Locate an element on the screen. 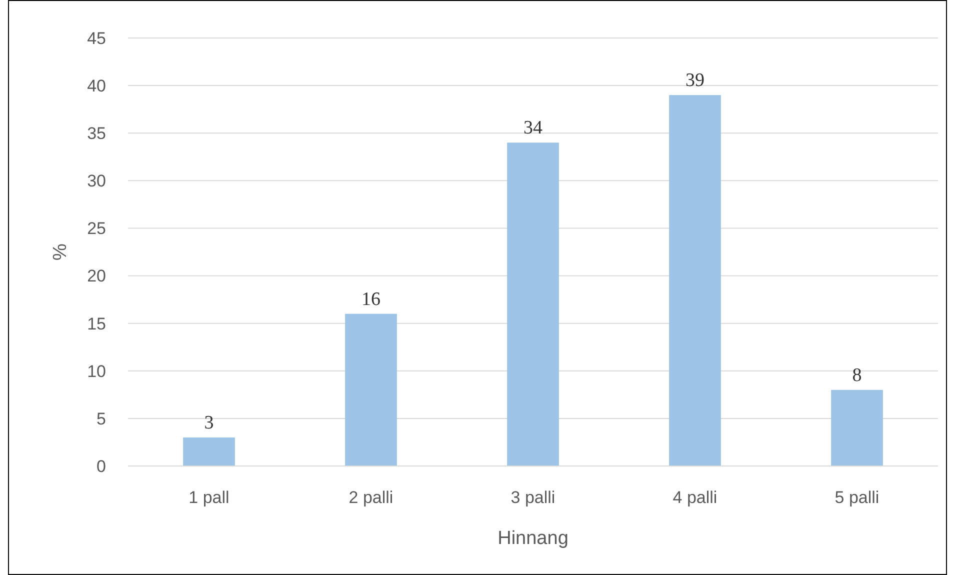 Image resolution: width=955 pixels, height=575 pixels. y-tick-label: 5 is located at coordinates (101, 418).